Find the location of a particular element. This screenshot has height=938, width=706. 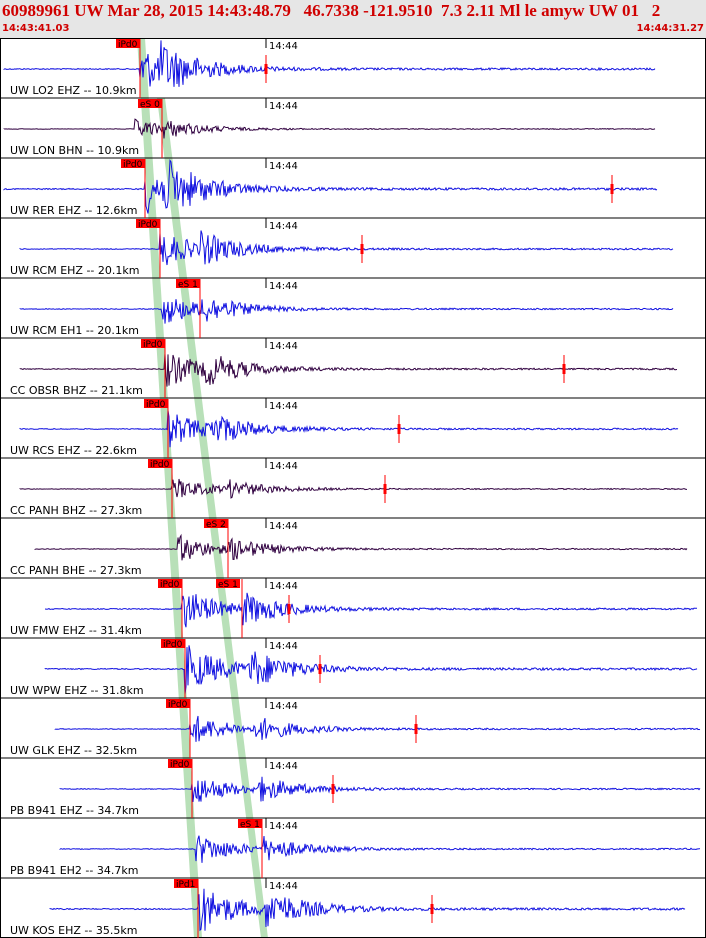

pick-label: iPd1 is located at coordinates (185, 885).